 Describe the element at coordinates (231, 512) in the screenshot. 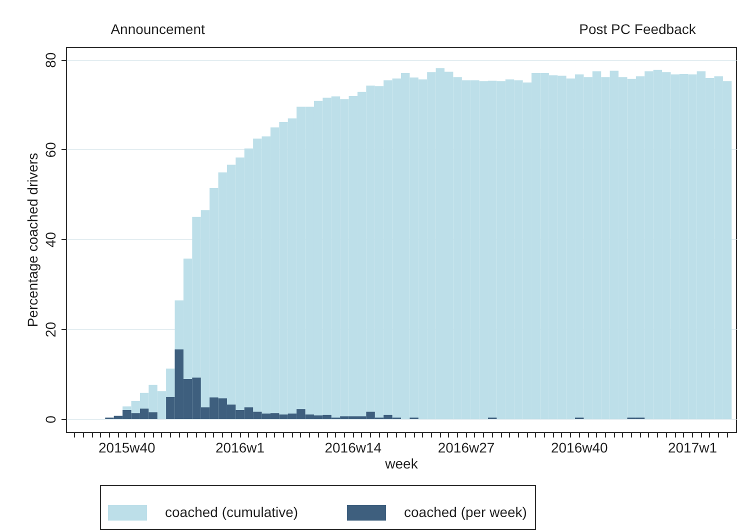

I see `legend-label: coached (cumulative)` at that location.